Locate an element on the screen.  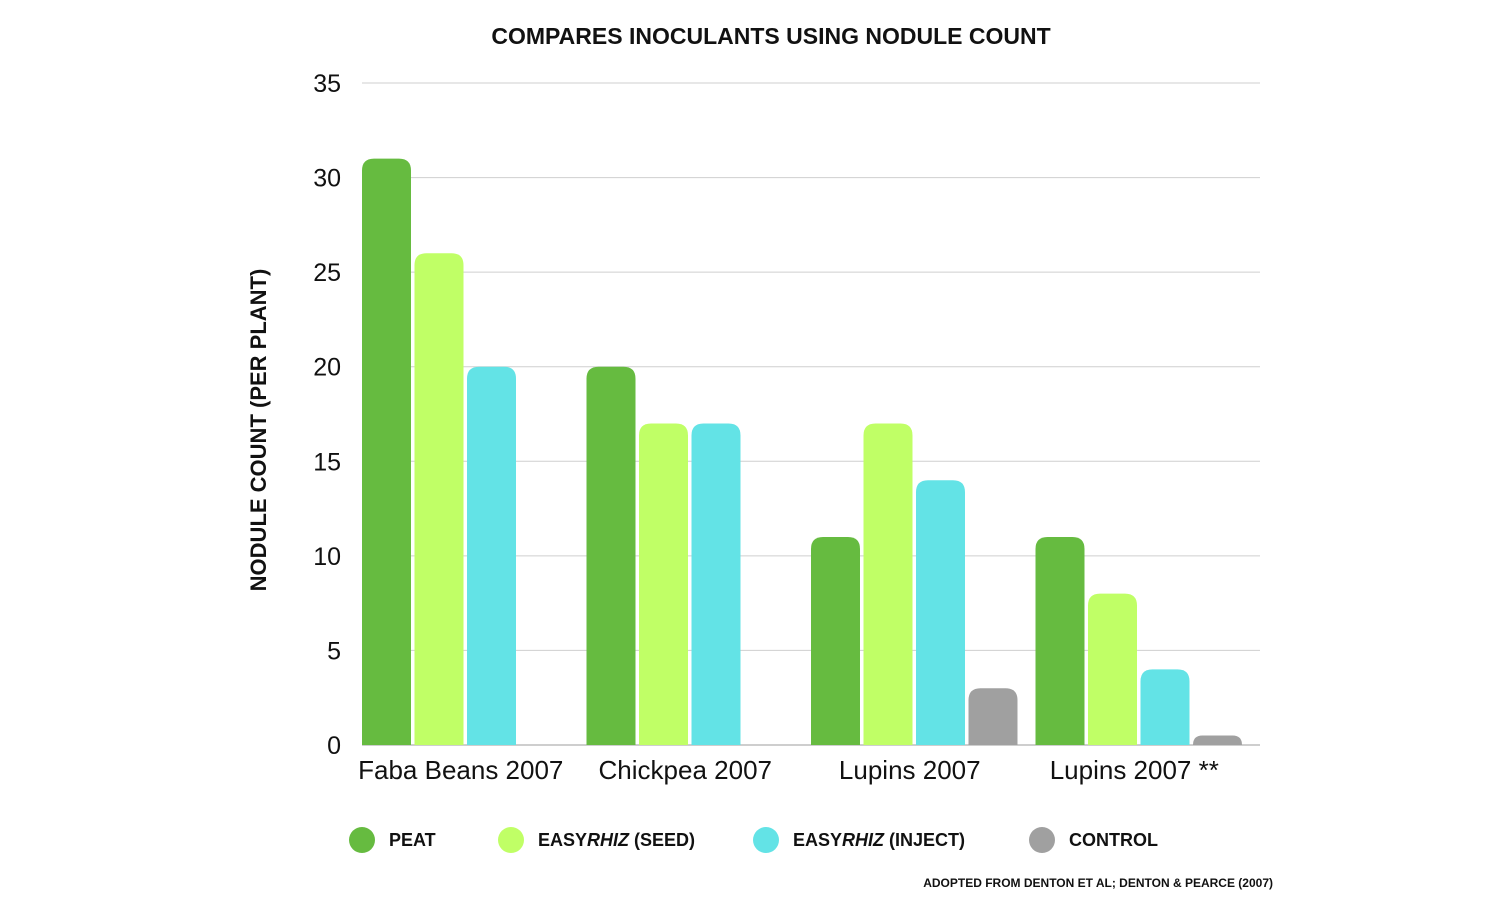
x-category-label: Lupins 2007 ** is located at coordinates (1134, 770).